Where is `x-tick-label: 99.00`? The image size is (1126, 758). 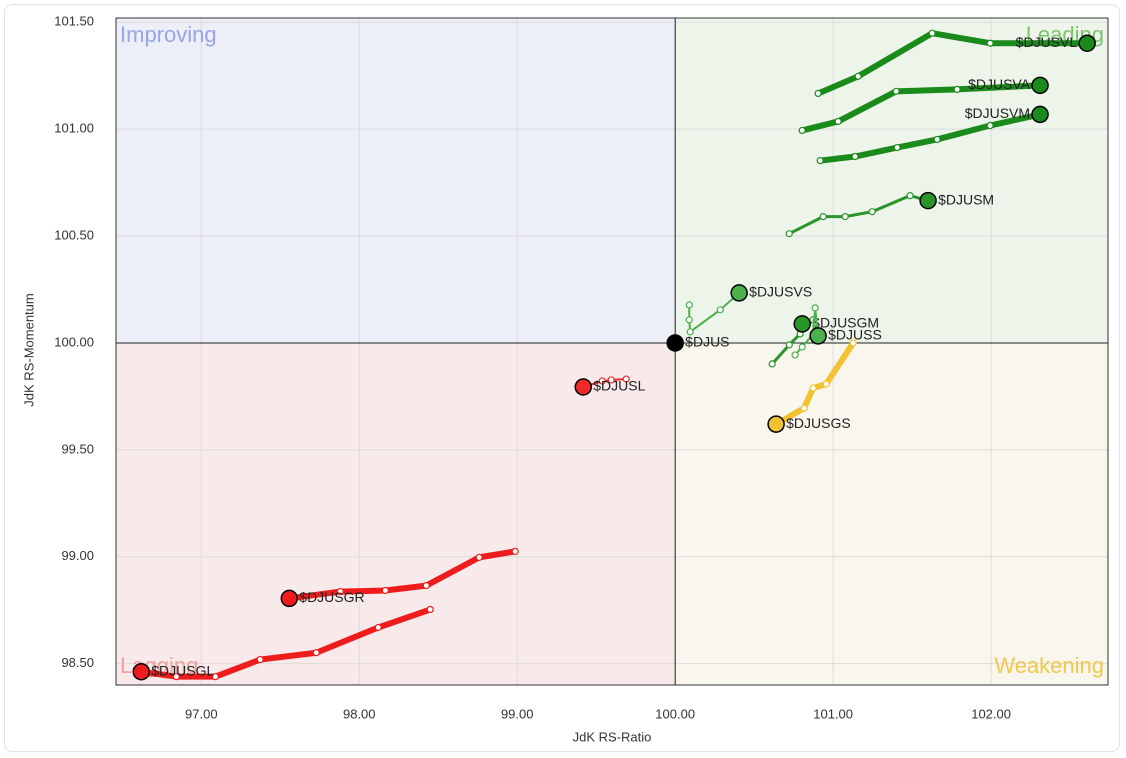 x-tick-label: 99.00 is located at coordinates (517, 713).